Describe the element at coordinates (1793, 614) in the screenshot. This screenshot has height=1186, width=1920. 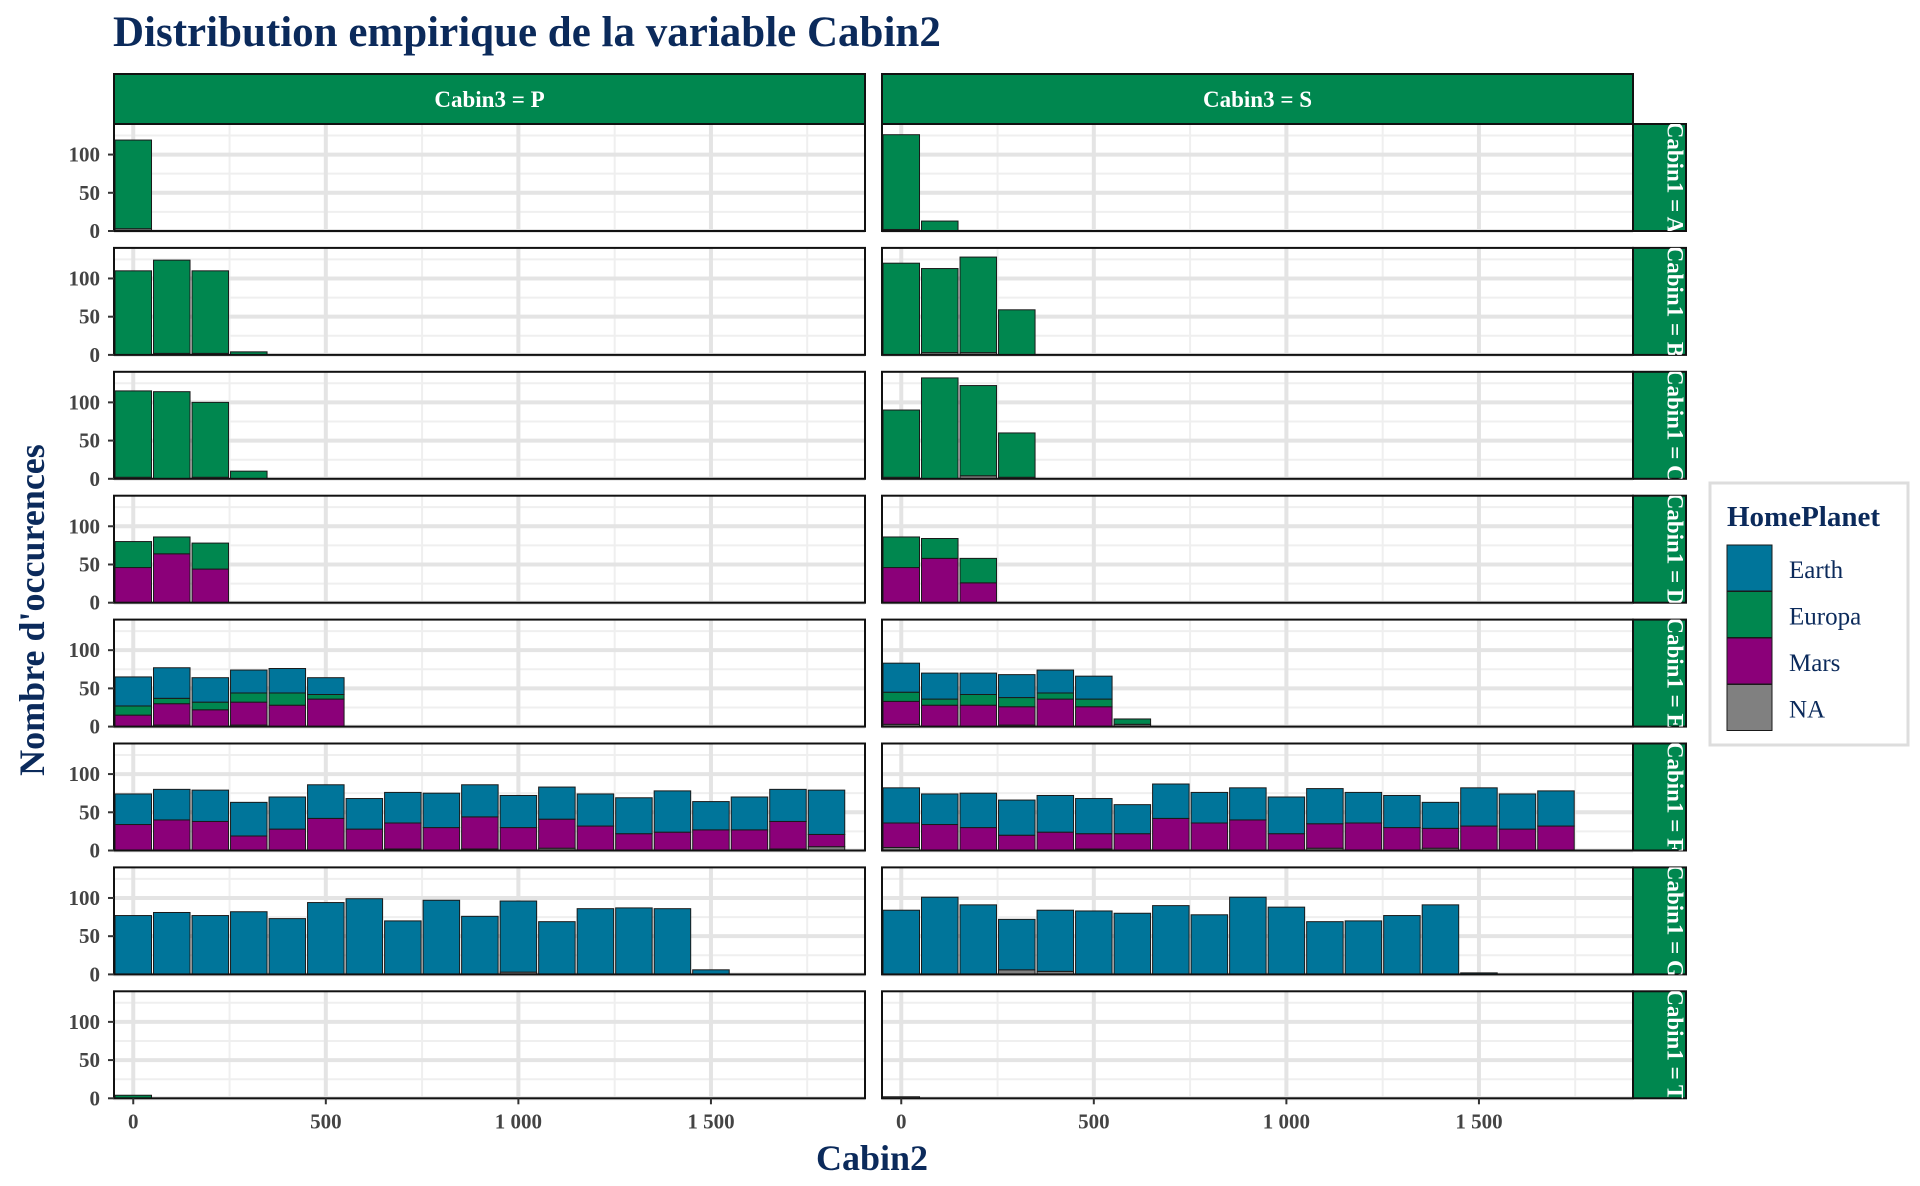
I see `legend-item: Europa` at that location.